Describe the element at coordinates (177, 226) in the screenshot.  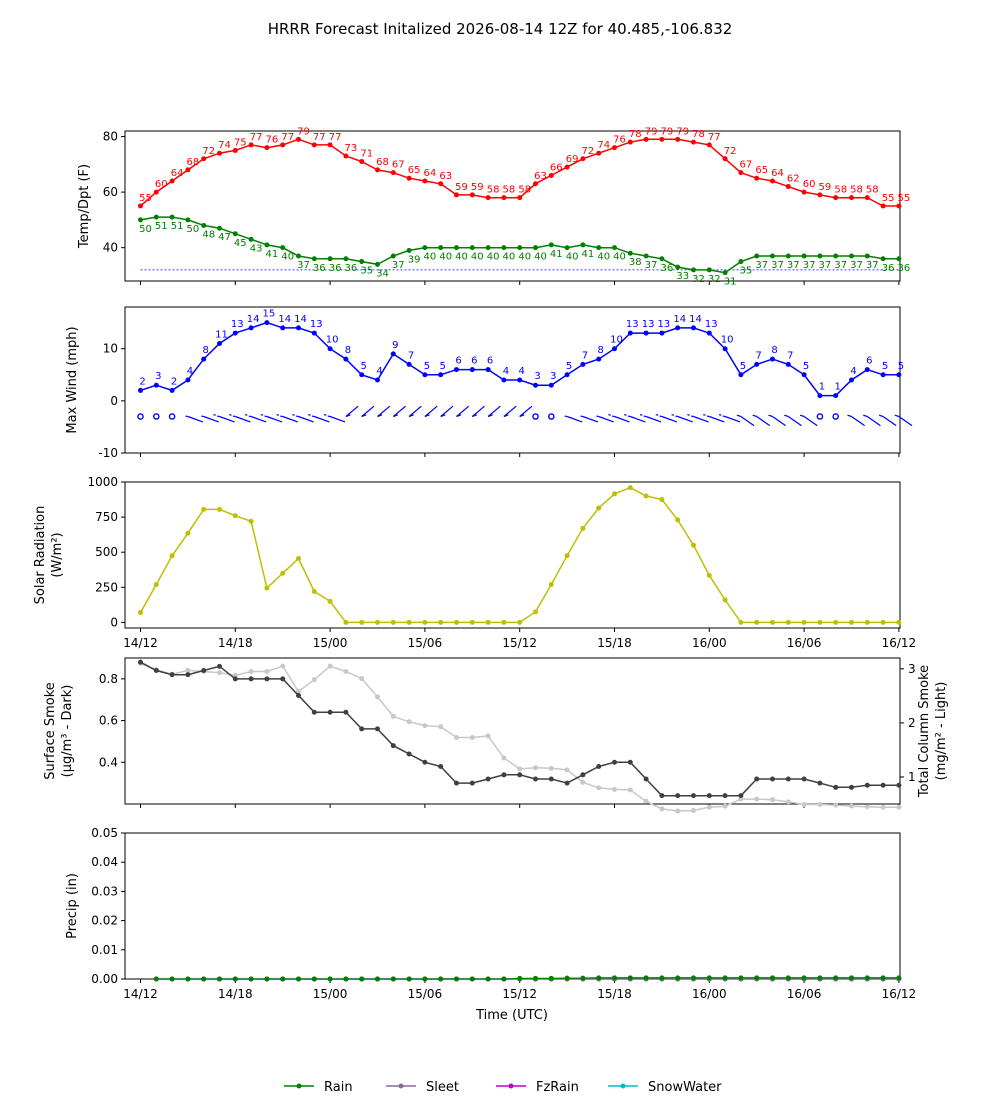
I see `dewpoint-data-label: 51` at that location.